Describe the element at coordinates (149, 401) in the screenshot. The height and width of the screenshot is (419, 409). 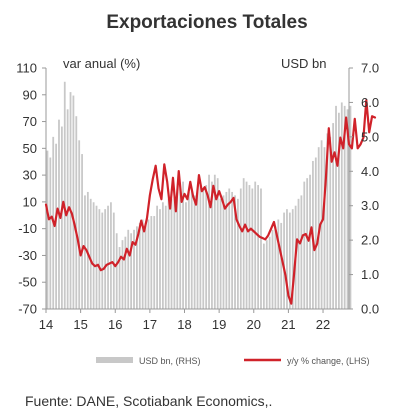
I see `source-note: Fuente: DANE, Scotiabank Economics,.` at that location.